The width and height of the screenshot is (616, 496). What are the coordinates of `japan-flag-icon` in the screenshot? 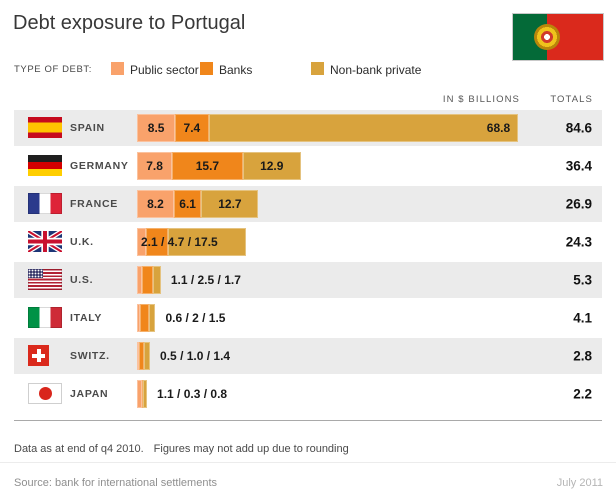 It's located at (45, 393).